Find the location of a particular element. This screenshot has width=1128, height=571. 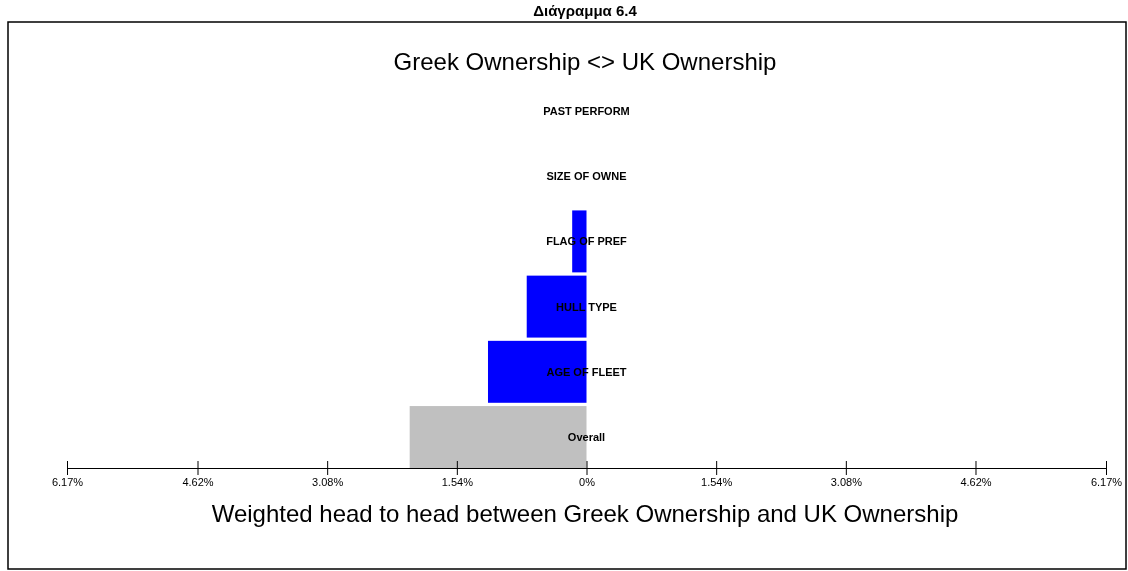

y-tick-label: PAST PERFORM is located at coordinates (586, 110).